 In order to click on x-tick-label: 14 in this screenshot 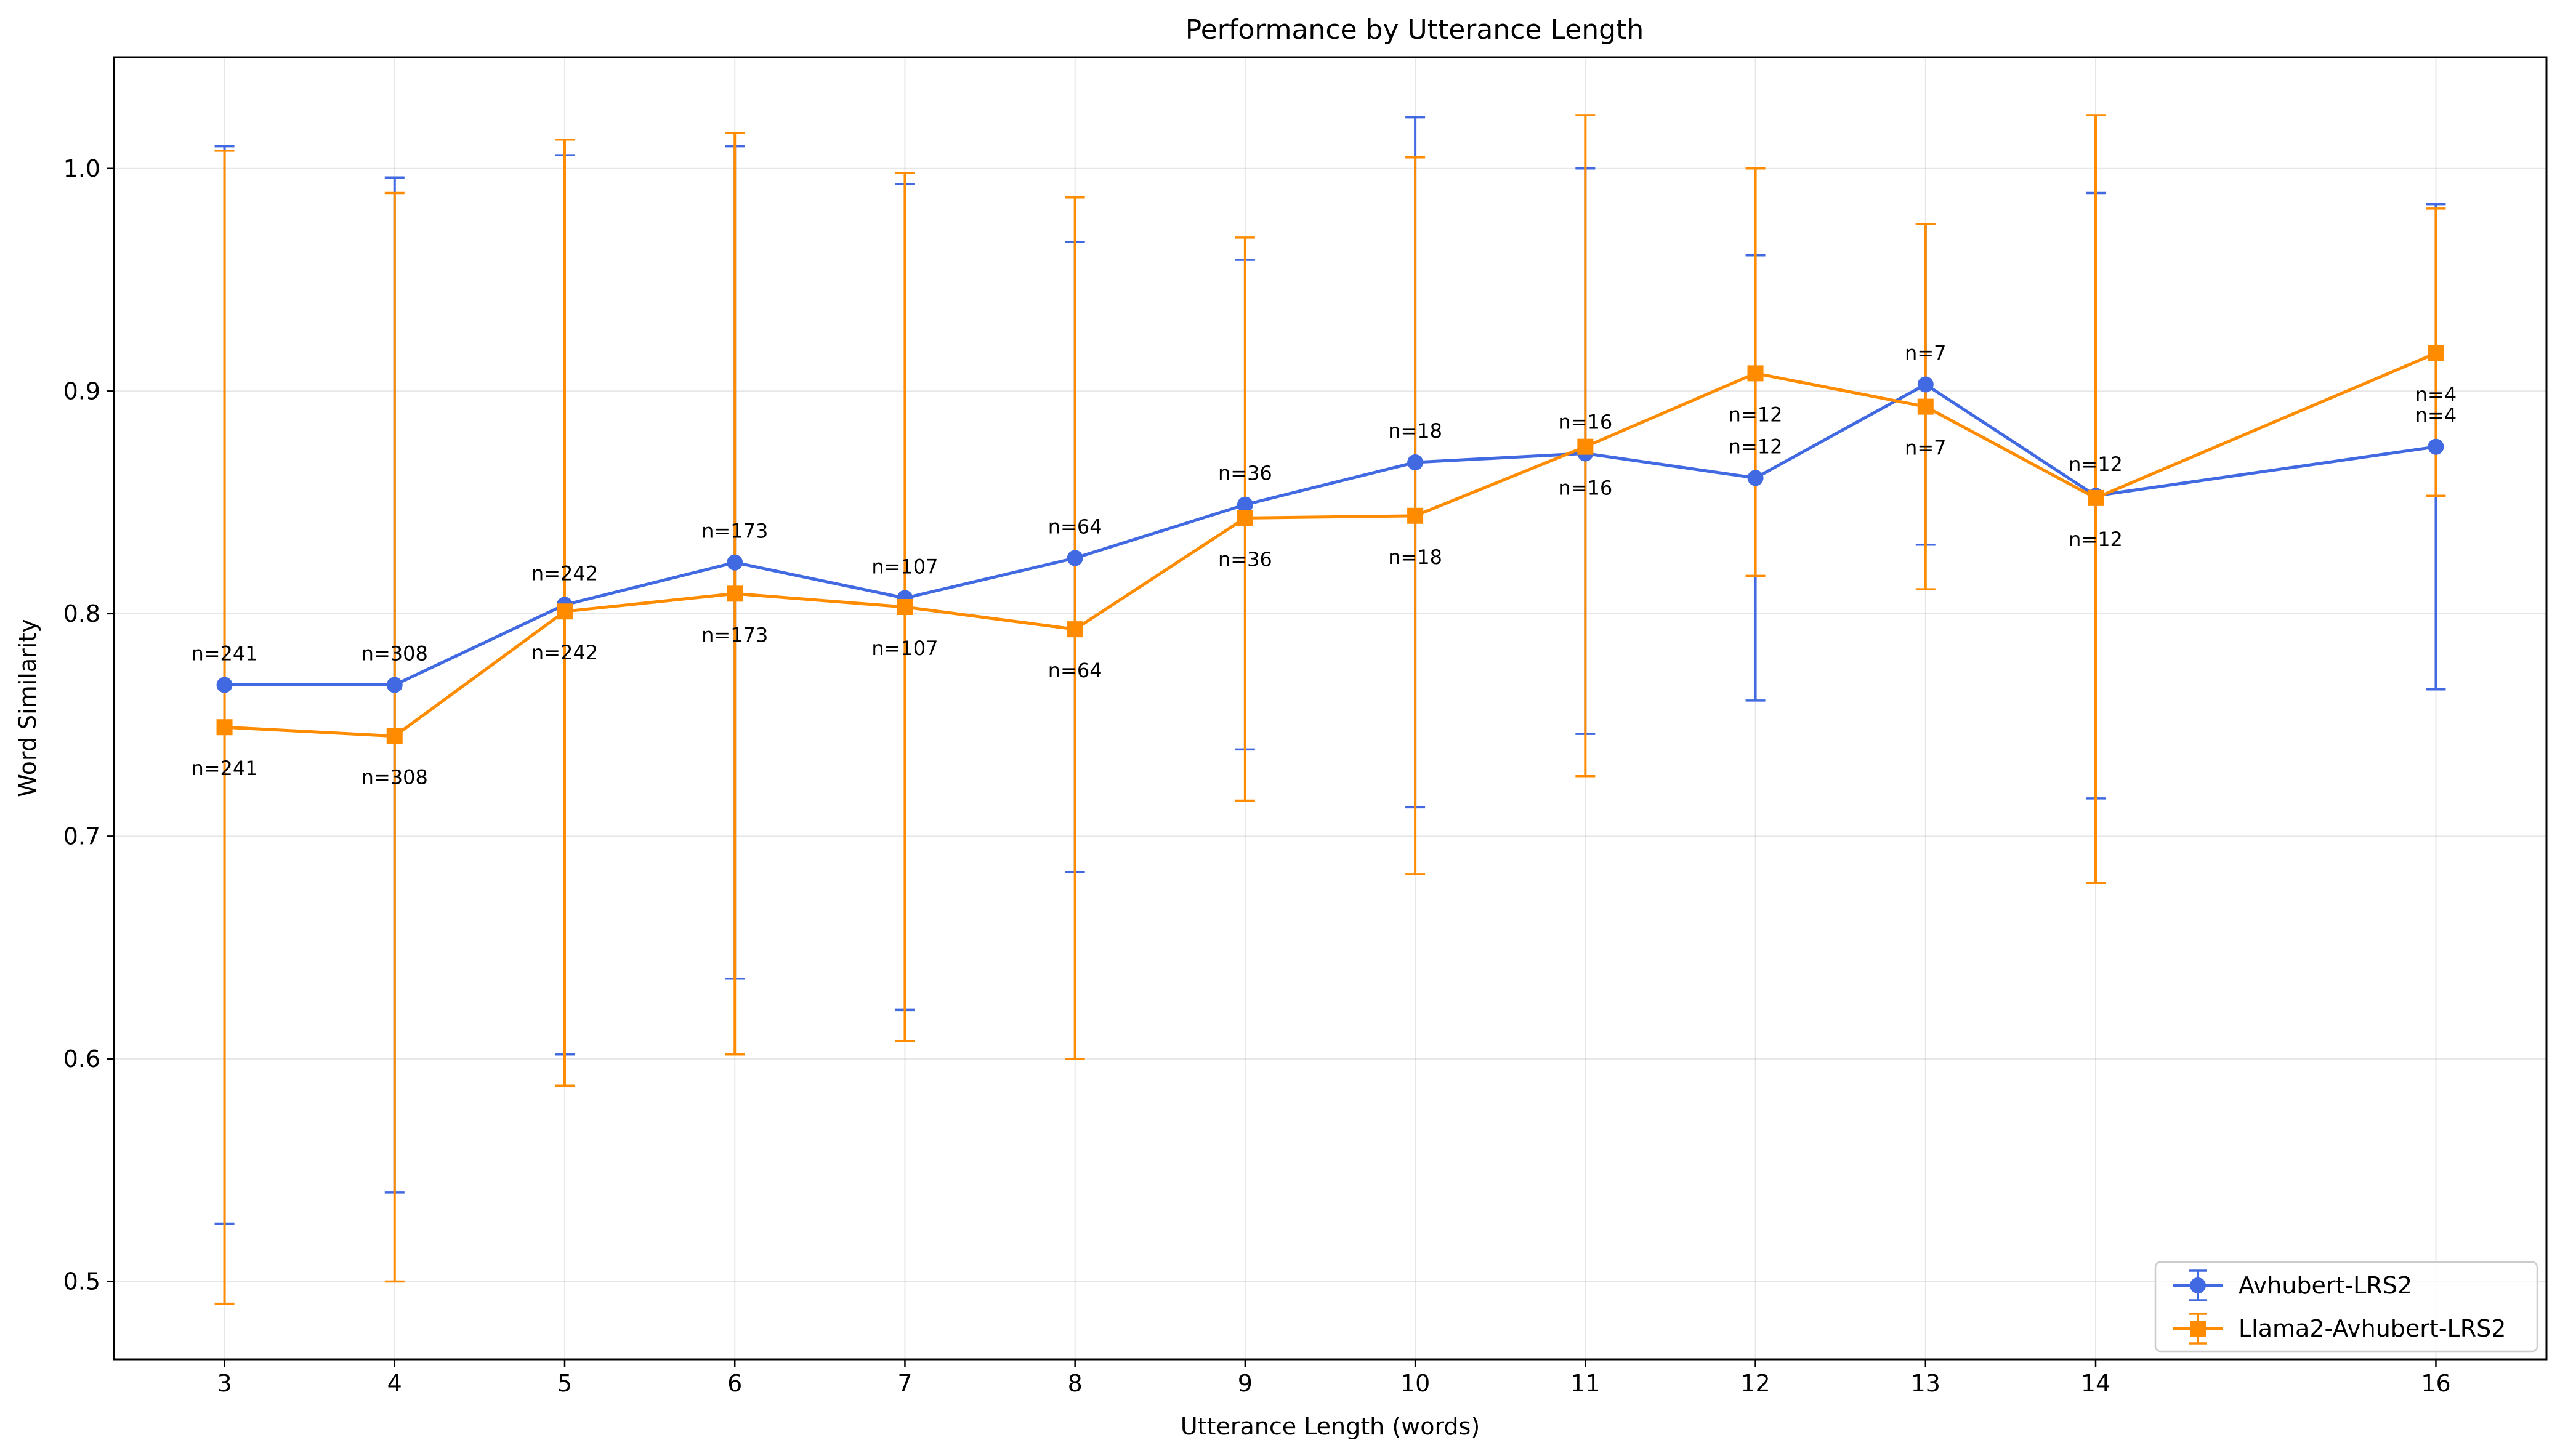, I will do `click(2095, 1384)`.